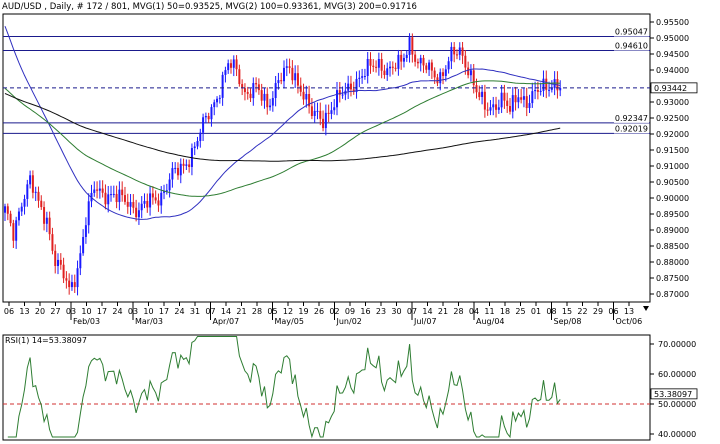  What do you see at coordinates (677, 374) in the screenshot?
I see `rsi-axis-label: 60.00000` at bounding box center [677, 374].